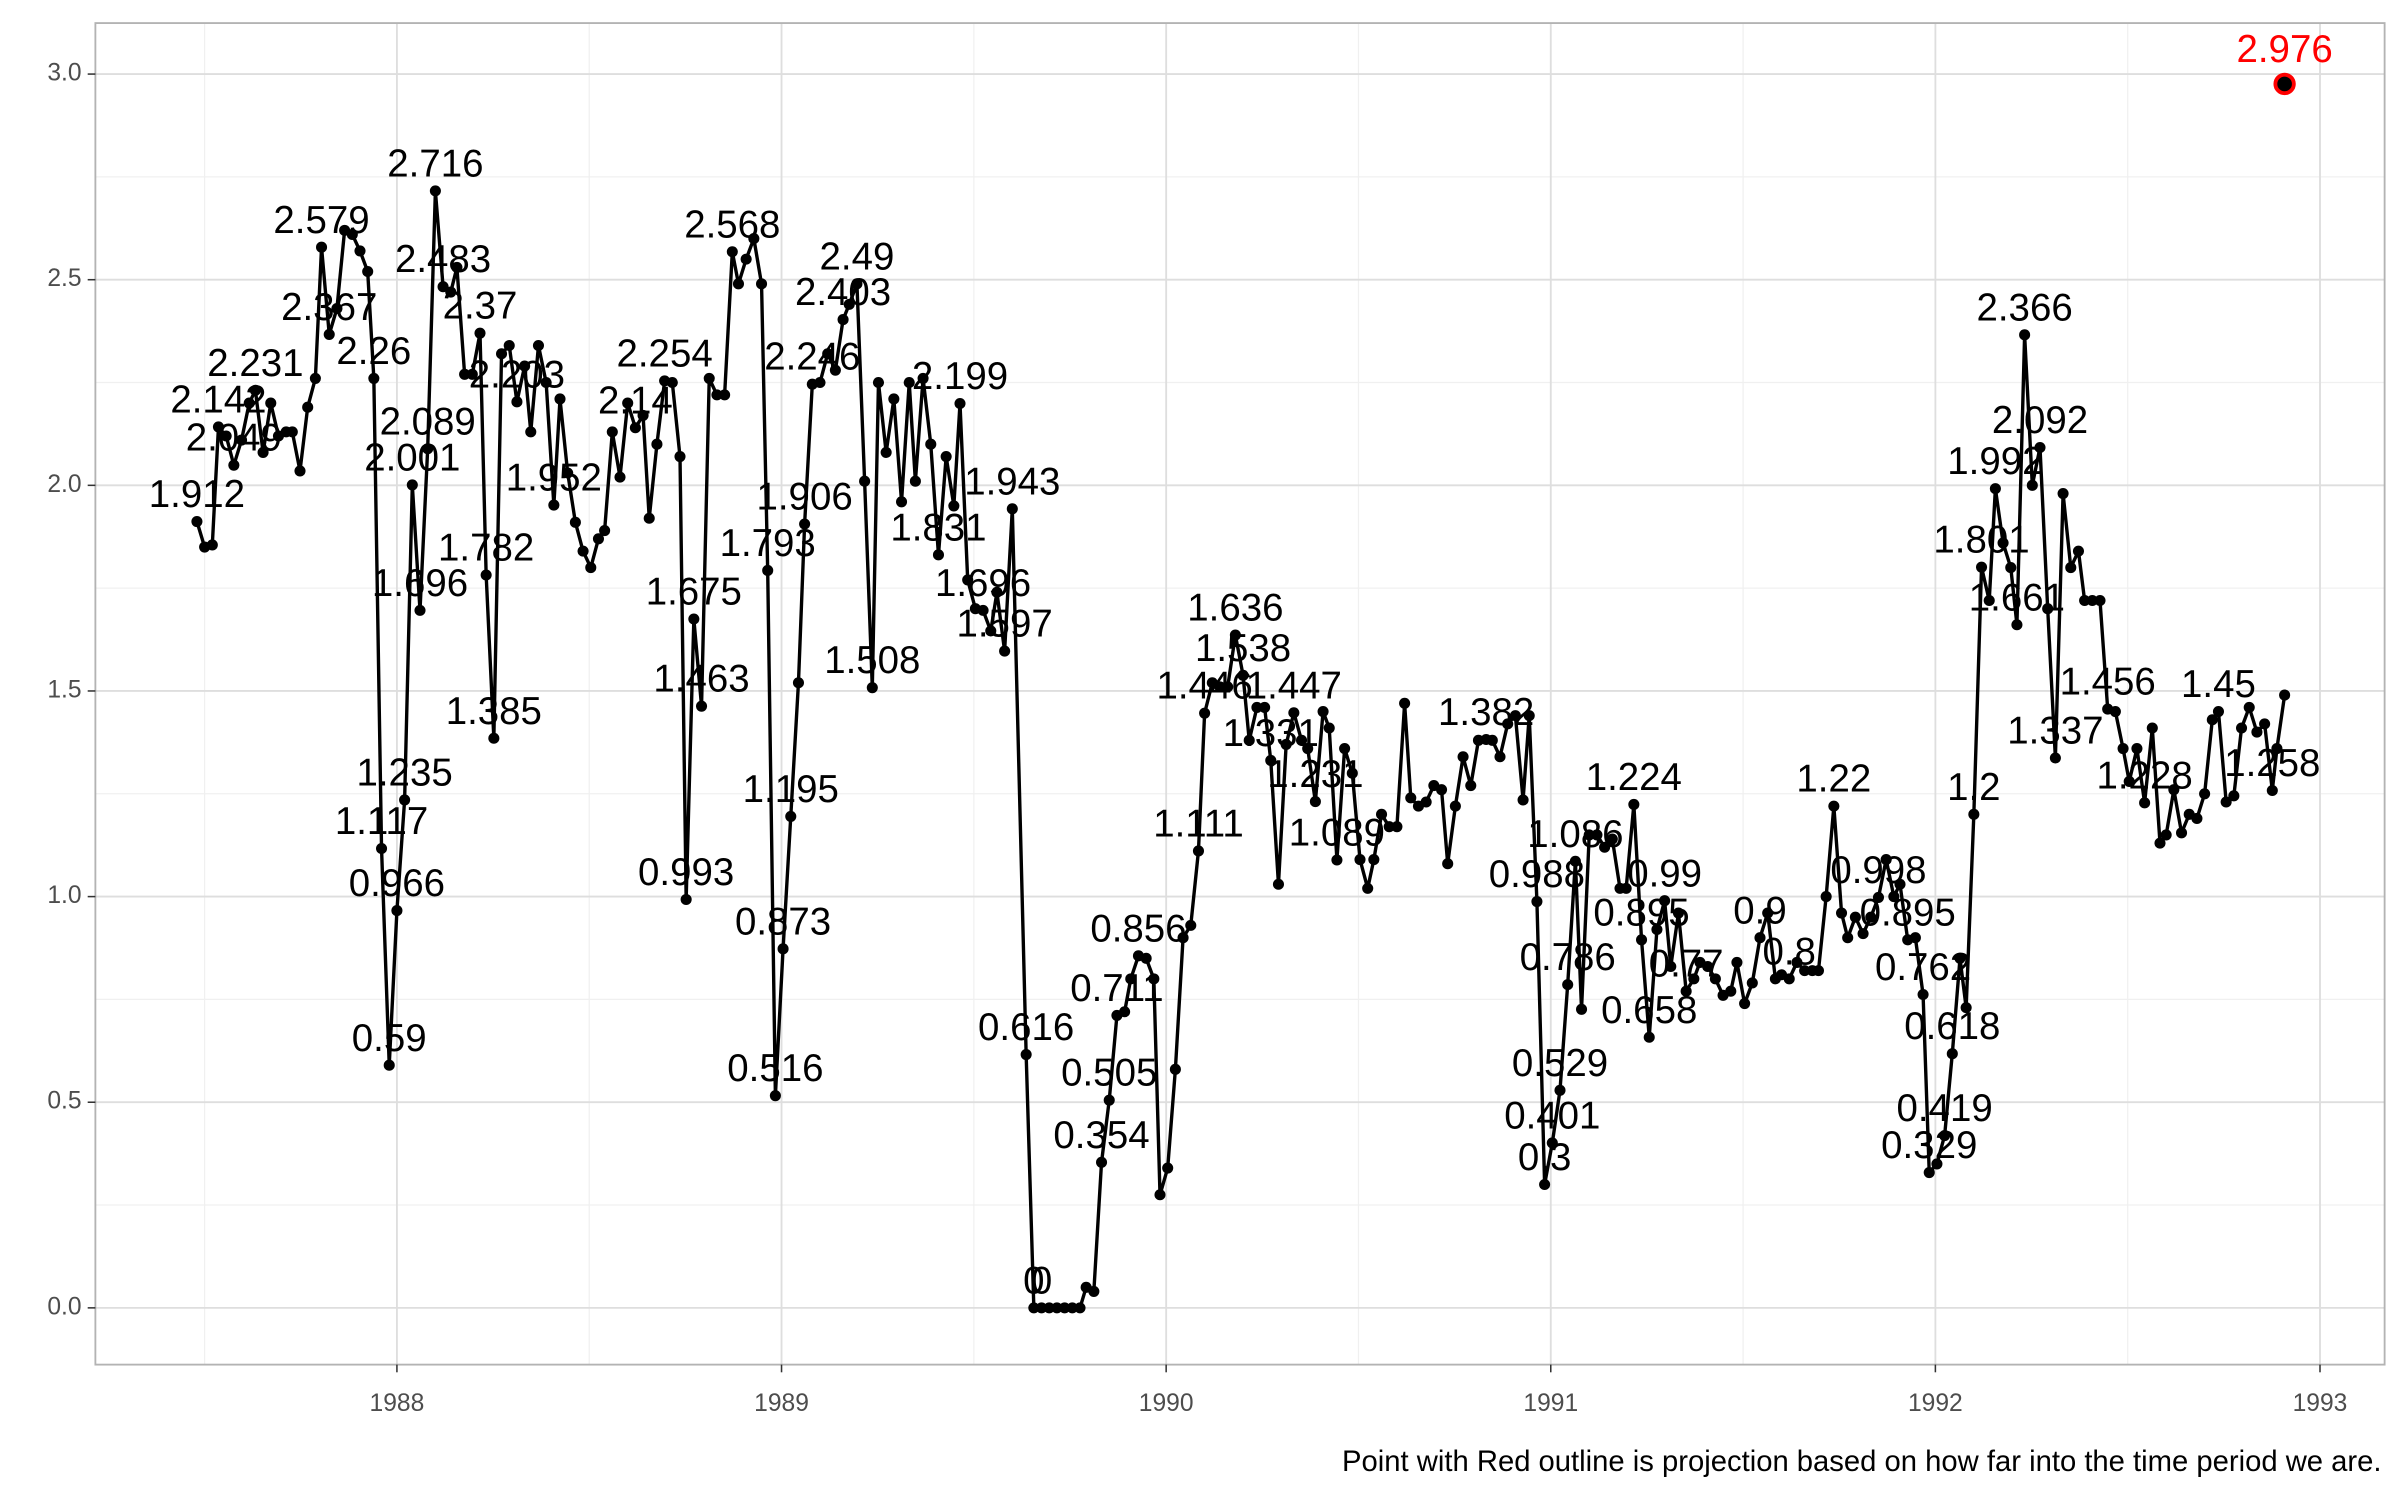 This screenshot has width=2400, height=1500. Describe the element at coordinates (960, 376) in the screenshot. I see `data-label: 2.199` at that location.